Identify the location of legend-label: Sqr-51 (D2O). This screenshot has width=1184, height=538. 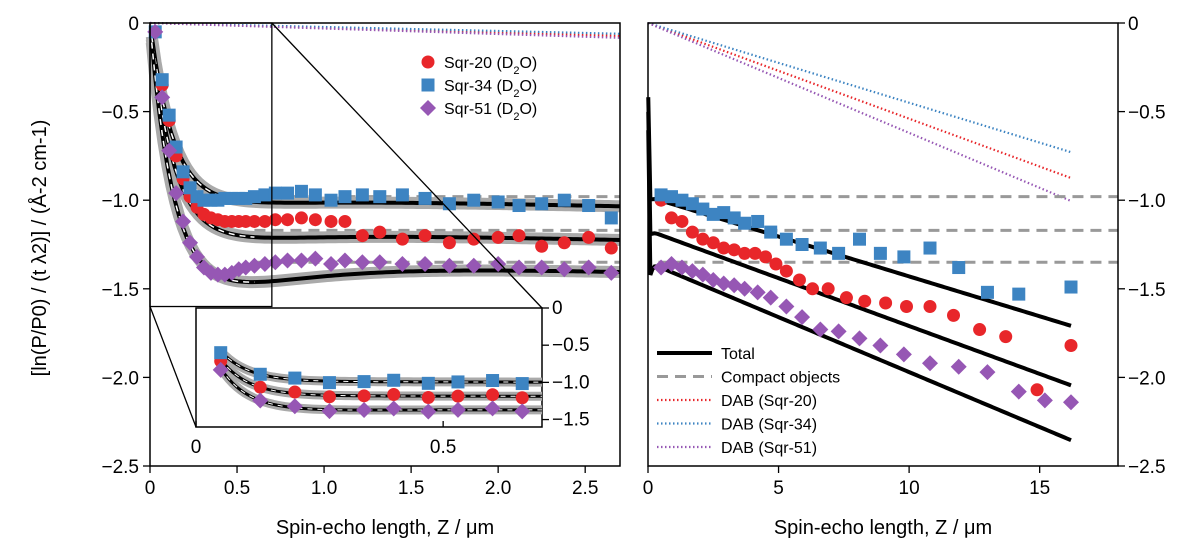
(490, 112).